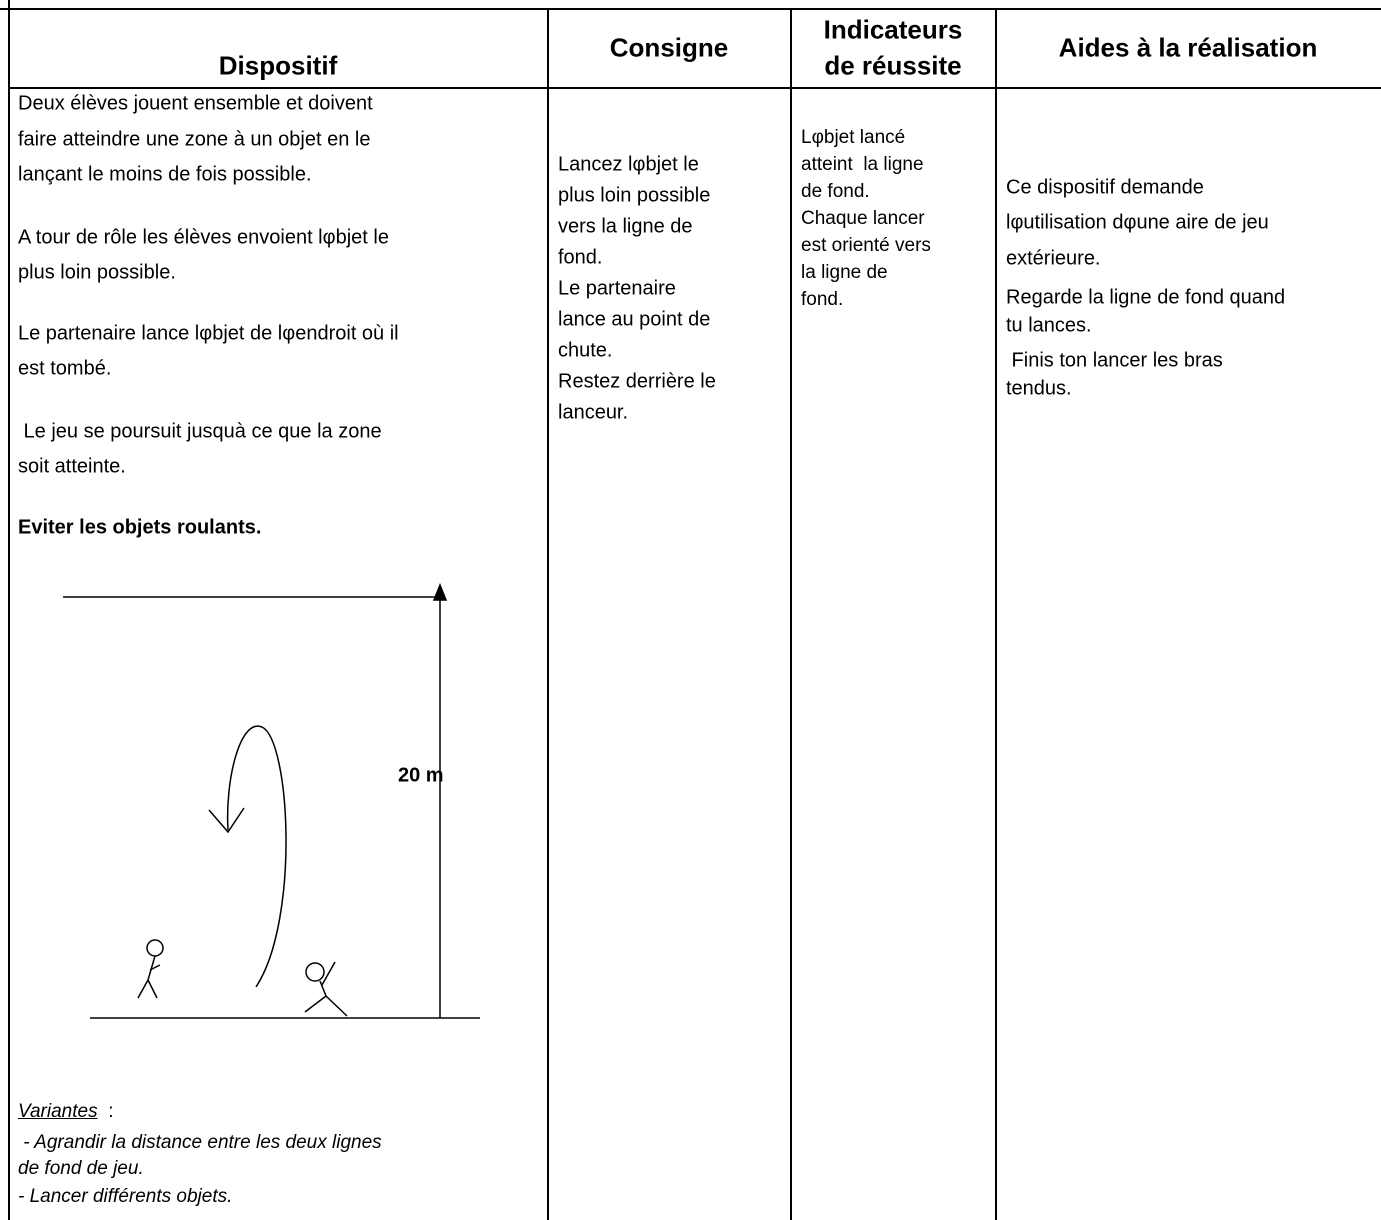 Image resolution: width=1381 pixels, height=1220 pixels. Describe the element at coordinates (140, 527) in the screenshot. I see `warning: Eviter les objets roulants.` at that location.